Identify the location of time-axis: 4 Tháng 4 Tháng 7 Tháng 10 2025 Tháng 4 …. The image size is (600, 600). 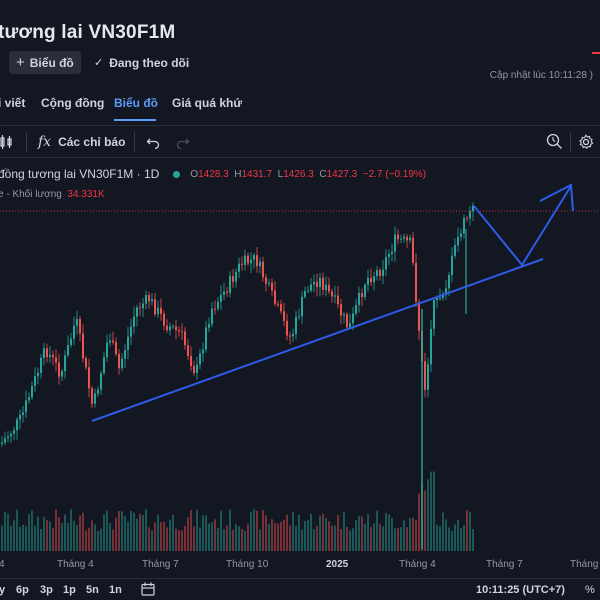
(300, 566).